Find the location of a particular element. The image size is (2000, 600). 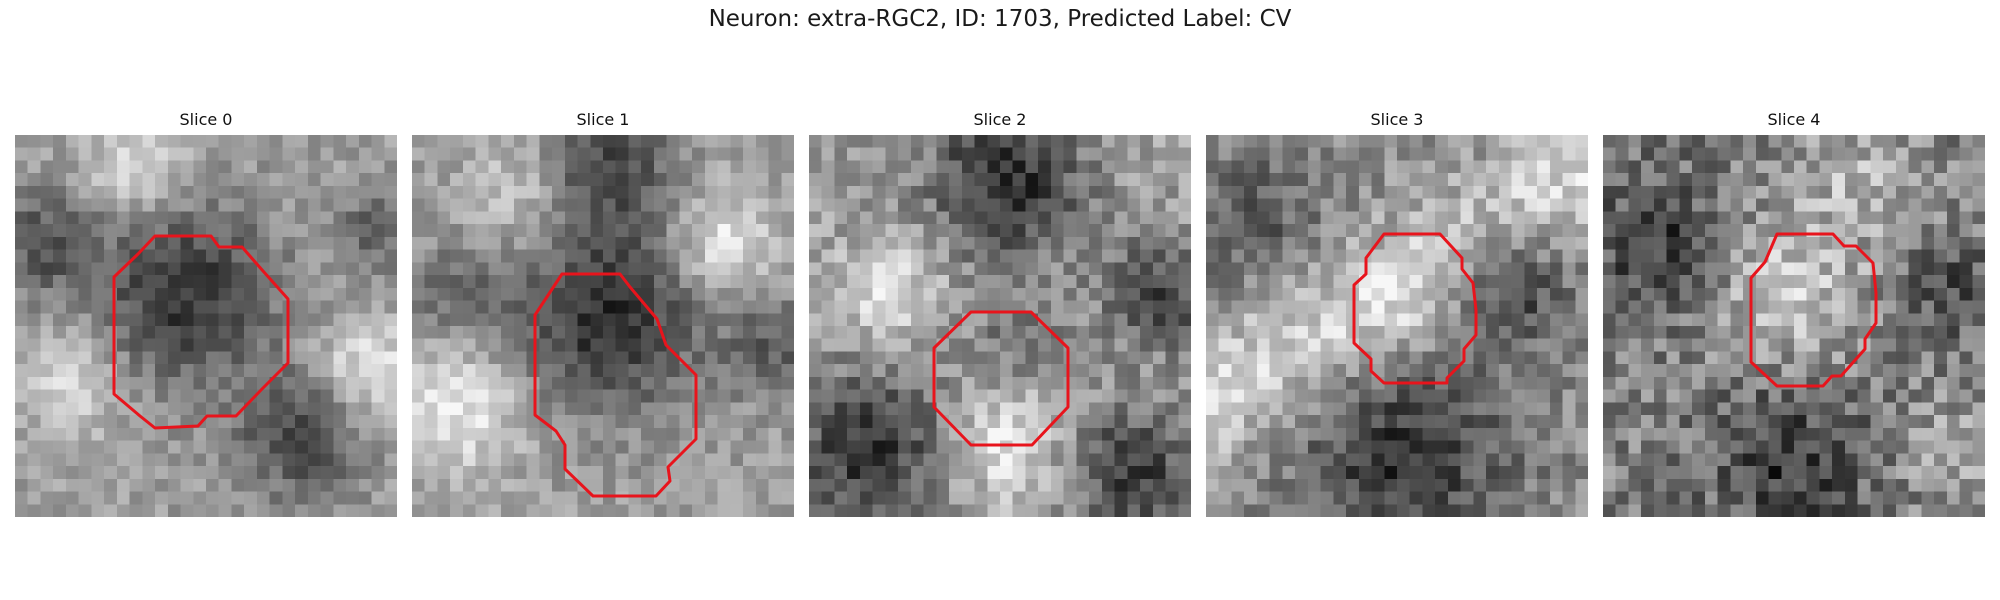

slice-panel-1: Slice 1 is located at coordinates (603, 312).